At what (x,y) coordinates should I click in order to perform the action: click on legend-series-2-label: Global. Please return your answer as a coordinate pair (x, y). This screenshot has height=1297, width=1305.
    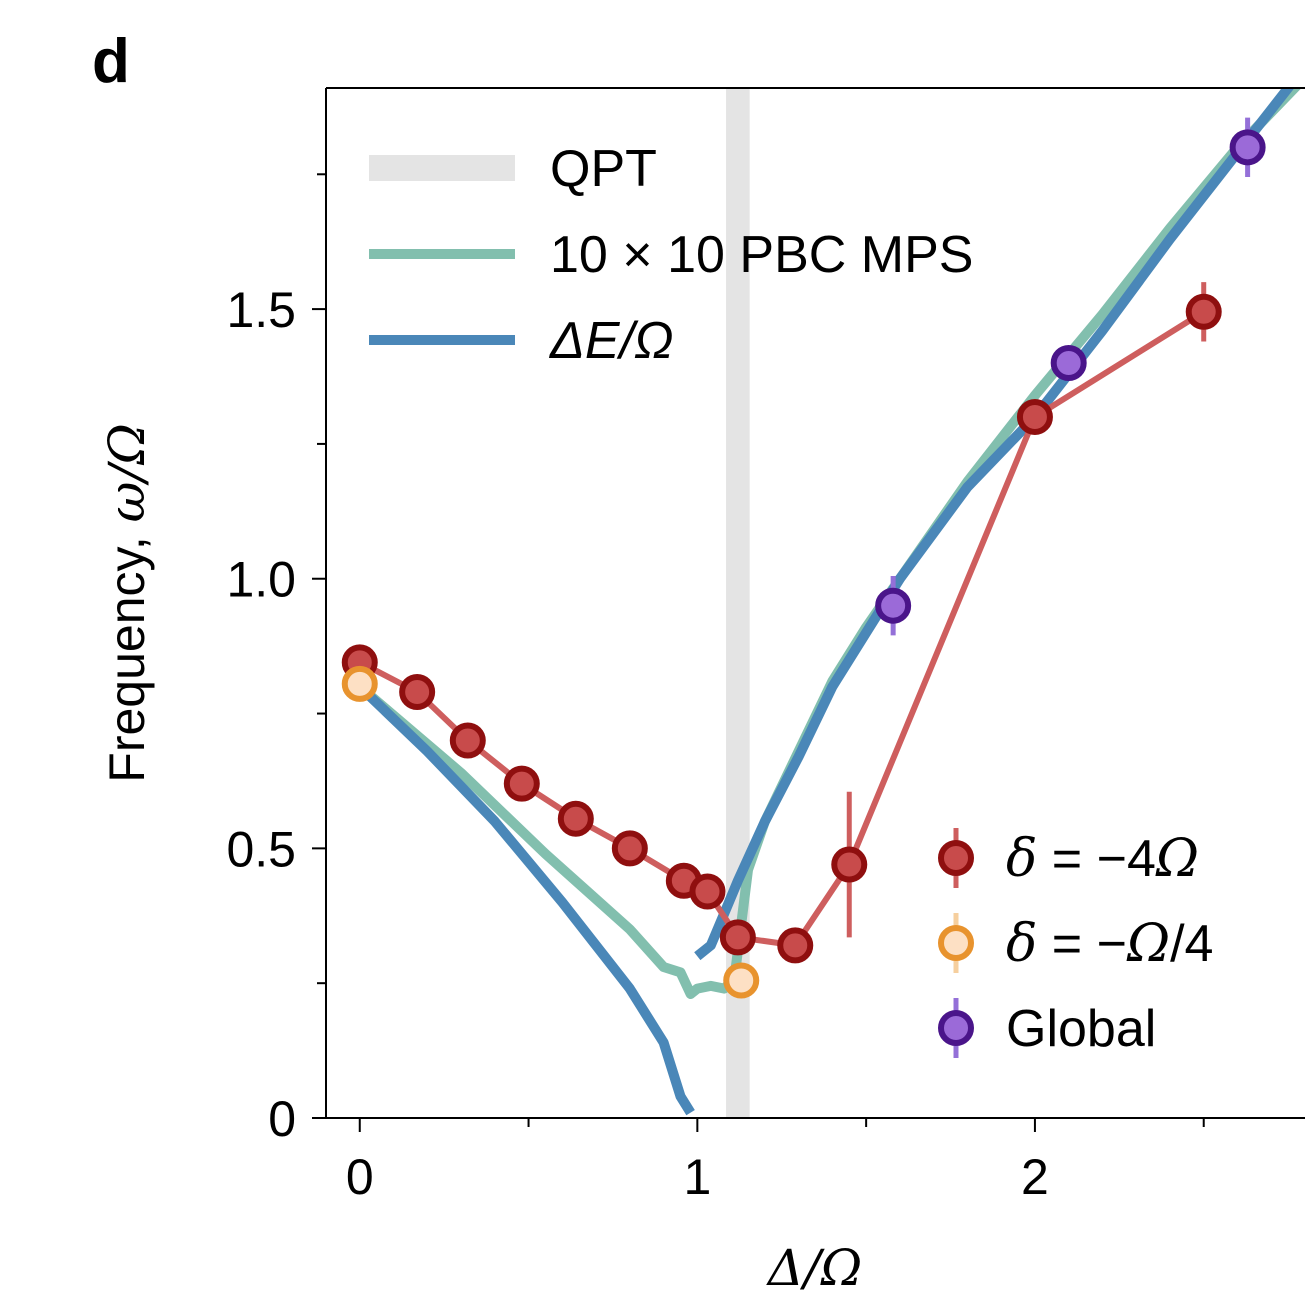
    Looking at the image, I should click on (1081, 1029).